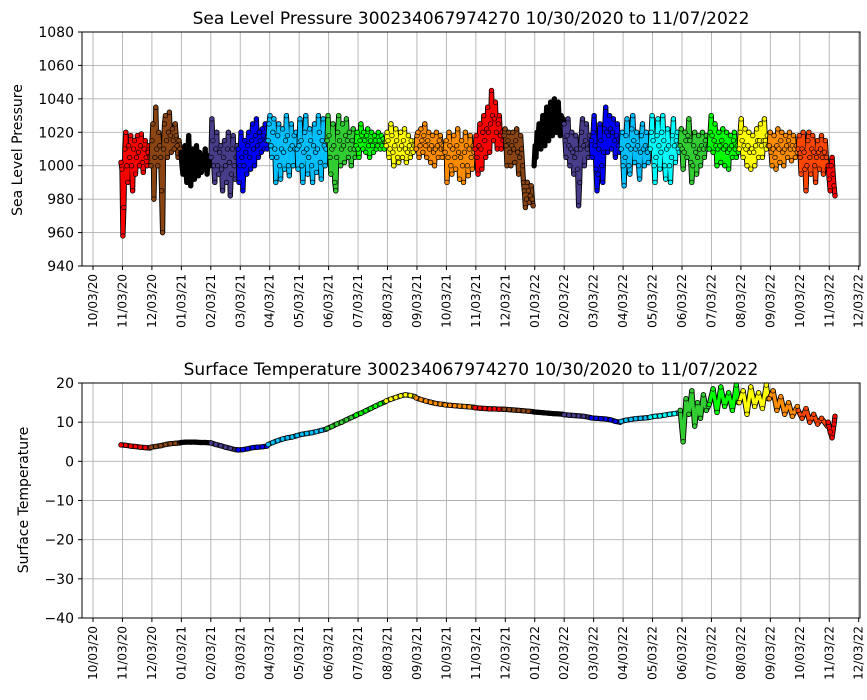 The height and width of the screenshot is (700, 867). I want to click on data-series, so click(478, 417).